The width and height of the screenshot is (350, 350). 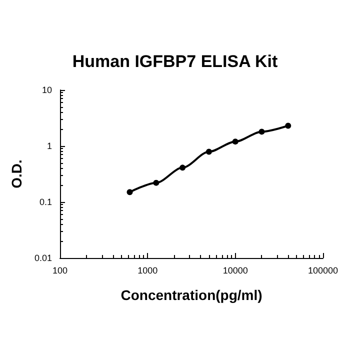 I want to click on x-tick-label: 100, so click(x=60, y=271).